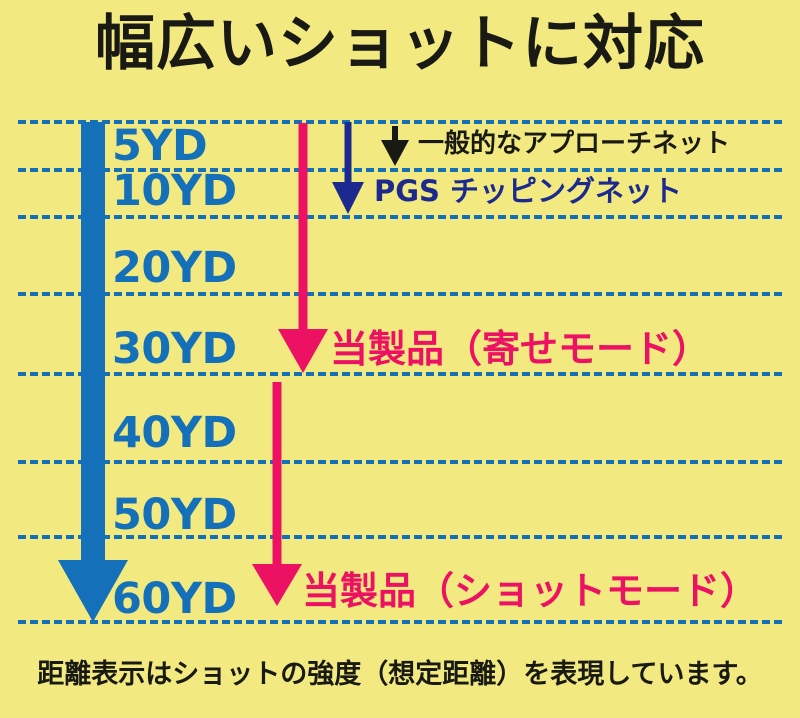 The image size is (800, 718). What do you see at coordinates (520, 349) in the screenshot?
I see `annotation-product-close: 当製品（寄せモード）` at bounding box center [520, 349].